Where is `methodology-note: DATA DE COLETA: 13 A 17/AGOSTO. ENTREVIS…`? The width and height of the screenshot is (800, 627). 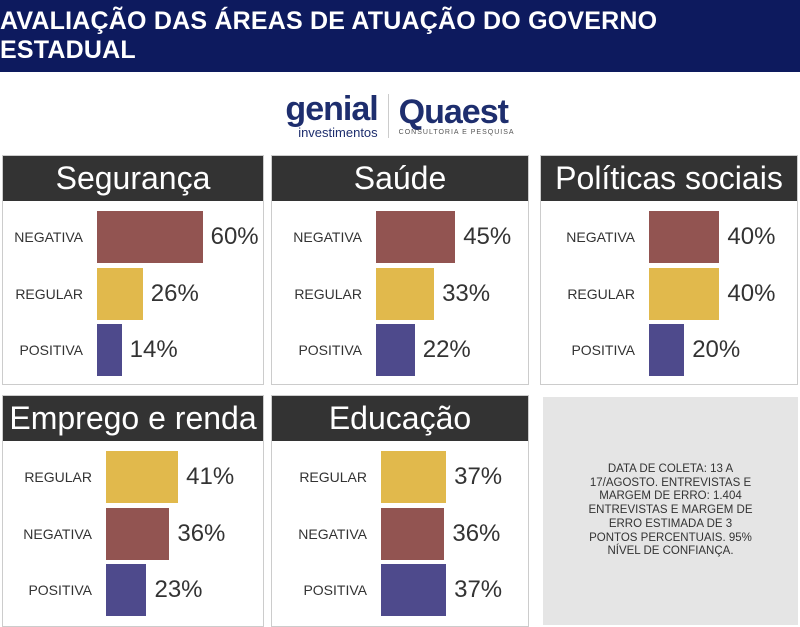 methodology-note: DATA DE COLETA: 13 A 17/AGOSTO. ENTREVIS… is located at coordinates (670, 511).